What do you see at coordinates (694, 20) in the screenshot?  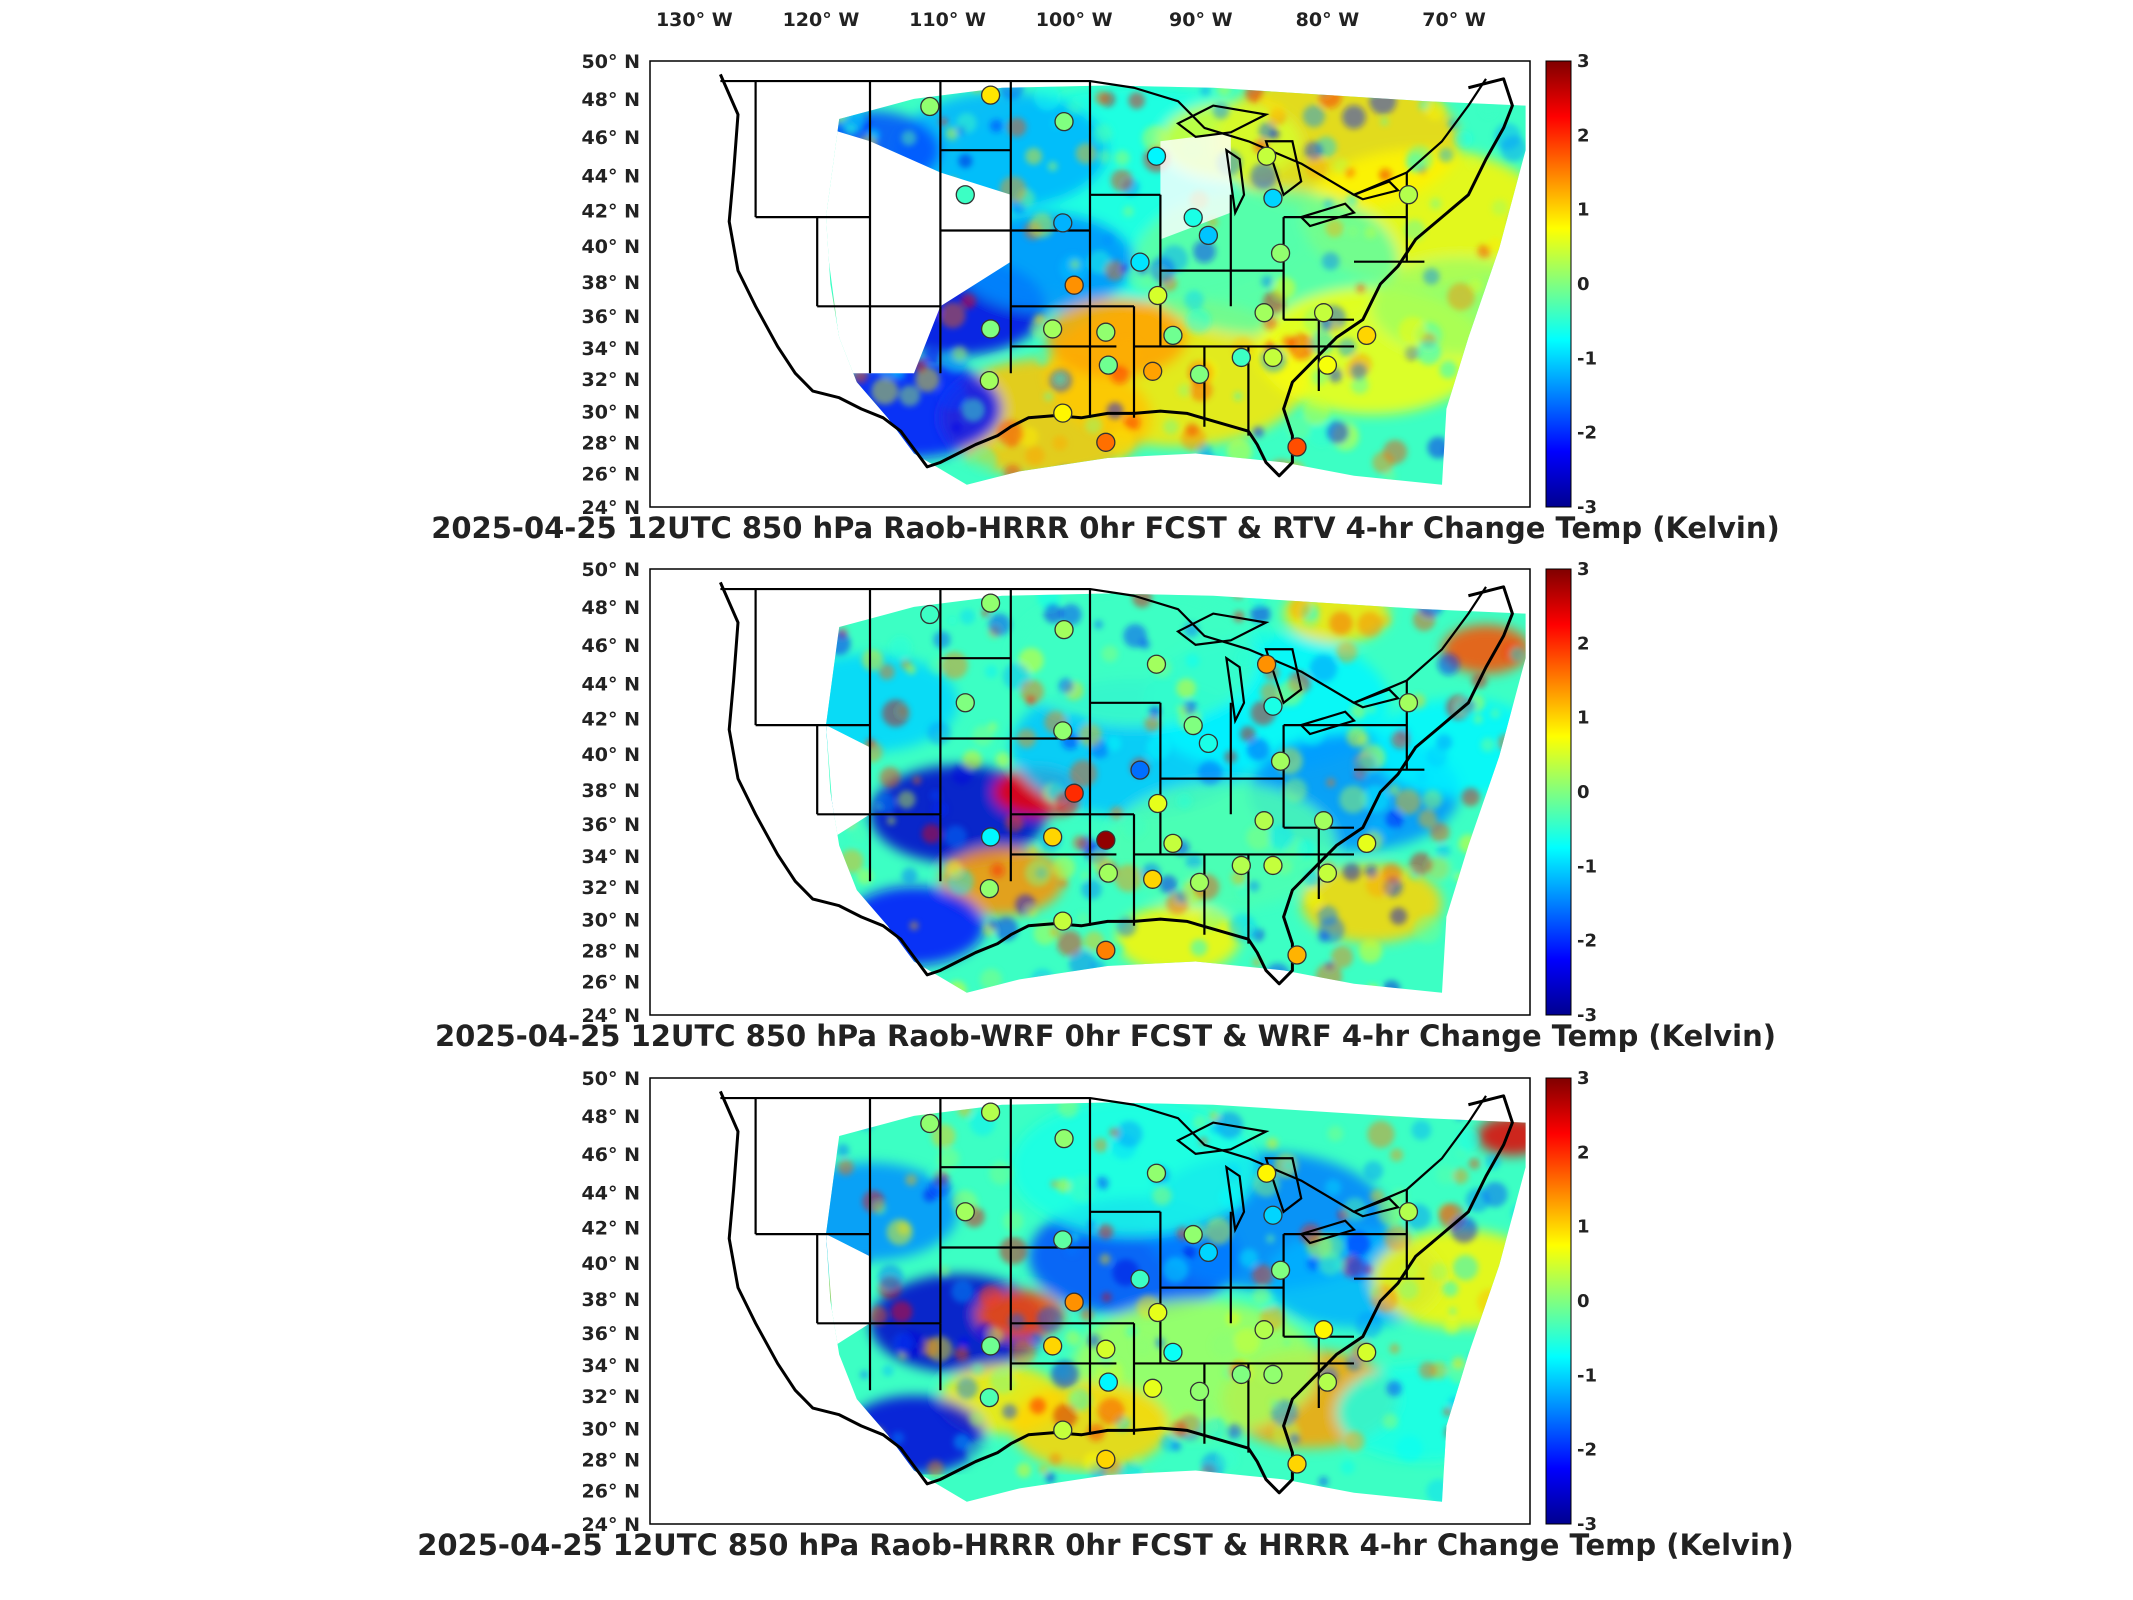 I see `longitude-tick-label: 130° W` at bounding box center [694, 20].